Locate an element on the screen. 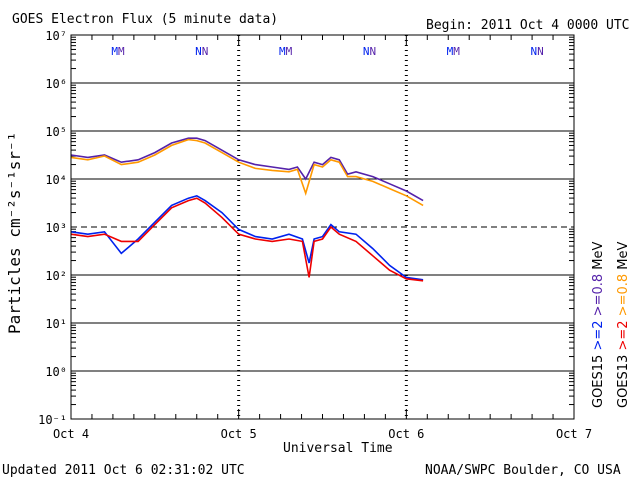 The width and height of the screenshot is (640, 480). y-tick-label: 10¹ is located at coordinates (56, 324).